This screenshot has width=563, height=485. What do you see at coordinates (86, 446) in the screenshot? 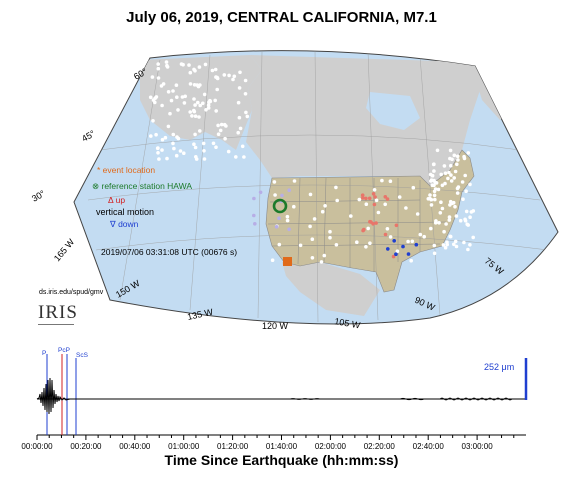
I see `time-tick-label: 00:20:00` at bounding box center [86, 446].